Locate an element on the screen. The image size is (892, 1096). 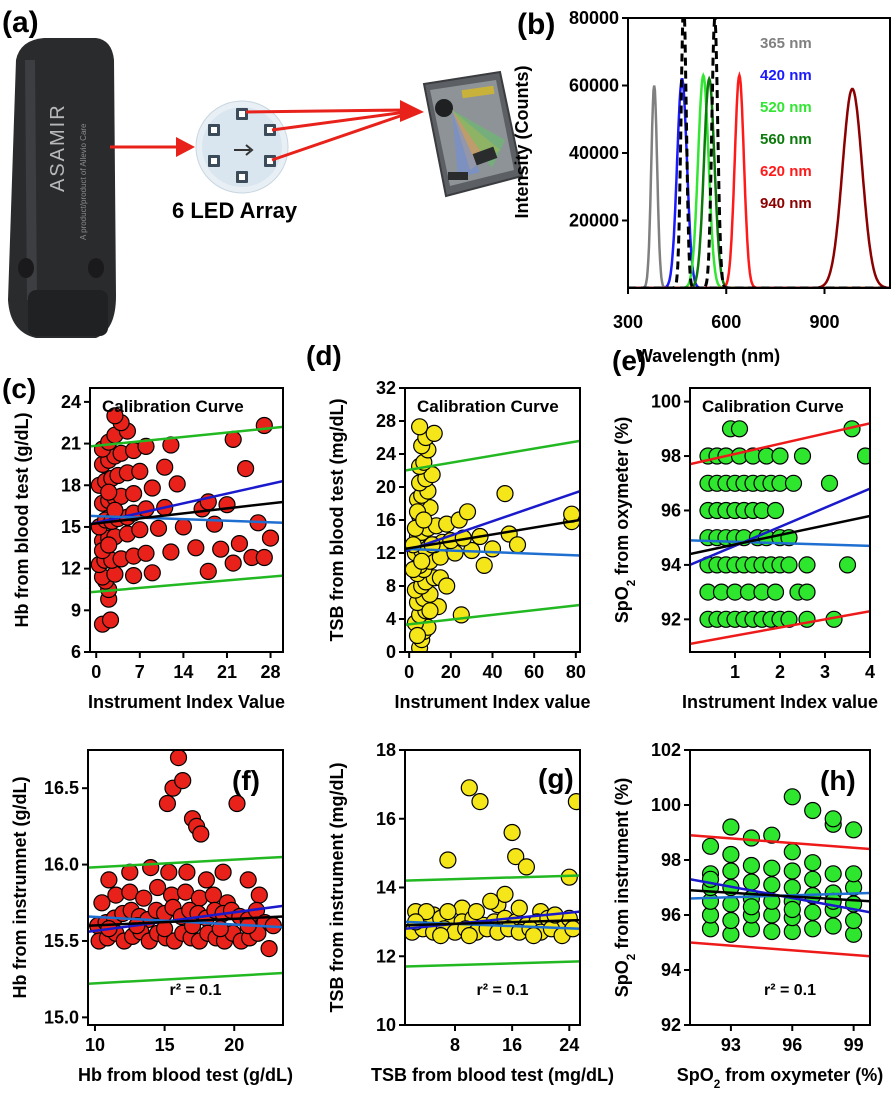
x-tick-label: 20 is located at coordinates (451, 672).